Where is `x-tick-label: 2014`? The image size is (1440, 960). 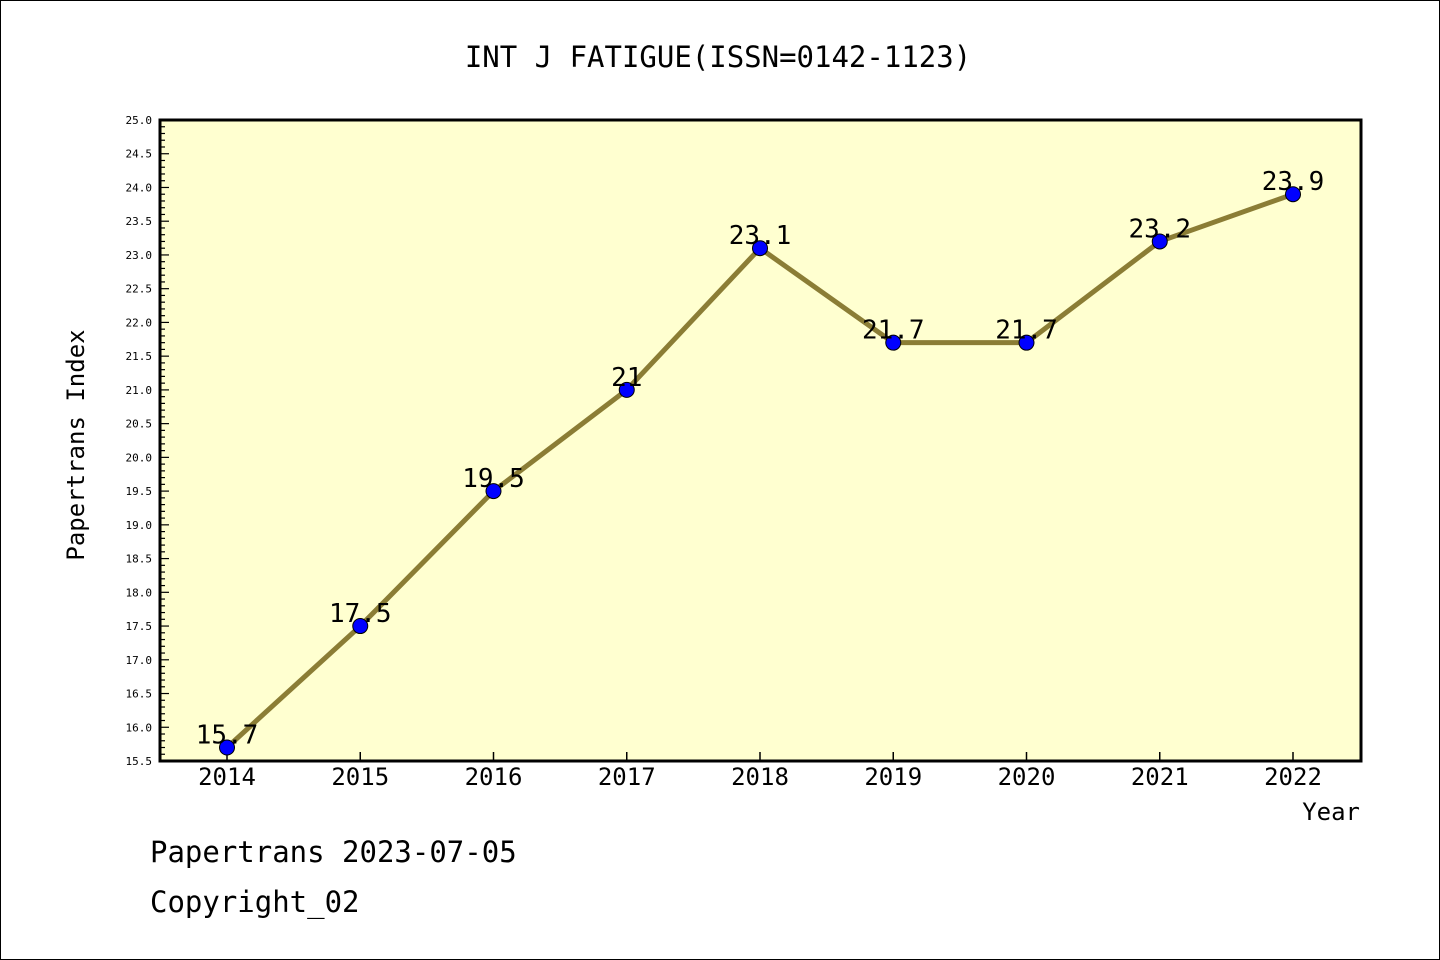 x-tick-label: 2014 is located at coordinates (227, 777).